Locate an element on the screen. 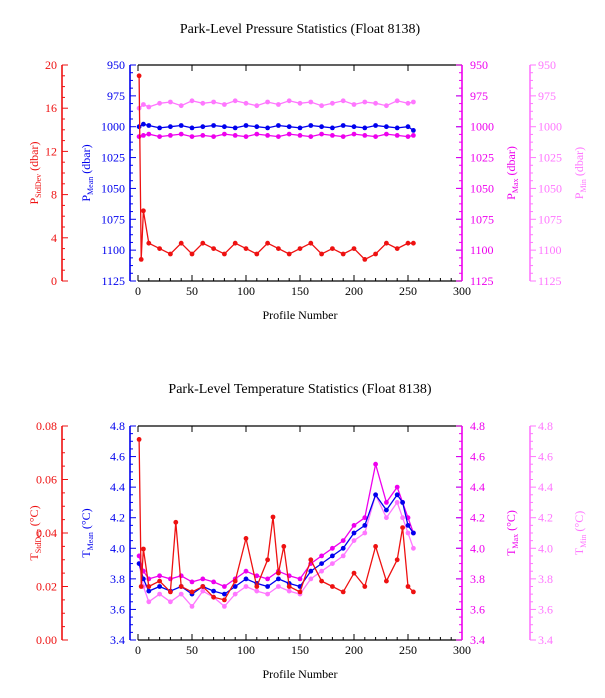  y-tick-label-min: 1100 is located at coordinates (550, 250).